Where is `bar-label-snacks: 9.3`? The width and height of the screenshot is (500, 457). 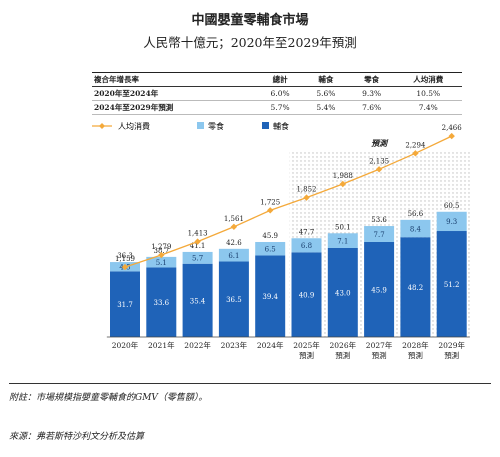
bar-label-snacks: 9.3 is located at coordinates (451, 222).